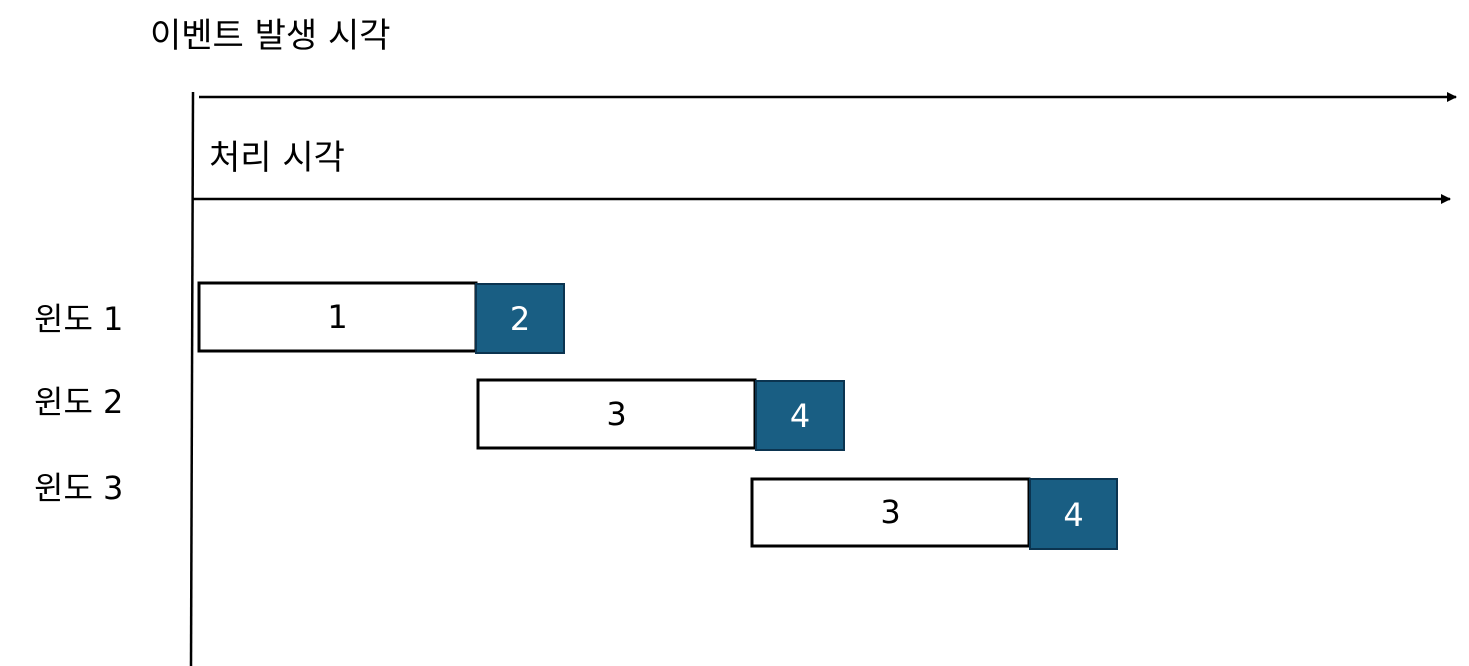 This screenshot has width=1469, height=666. I want to click on window-2-trigger-label: 4, so click(800, 416).